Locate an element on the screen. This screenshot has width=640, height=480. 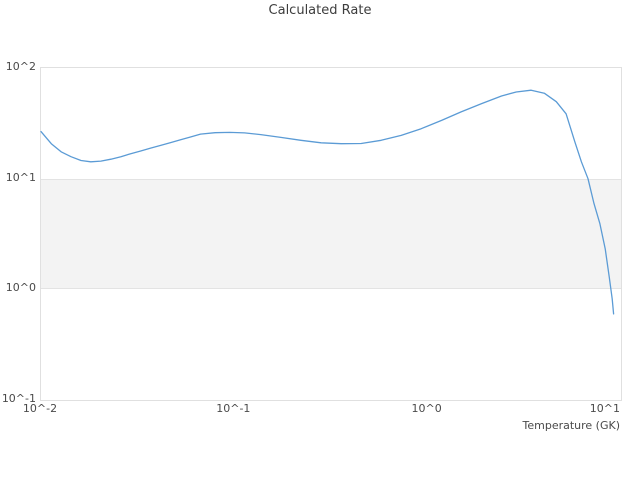
x-tick-label: 10^-2 is located at coordinates (40, 408).